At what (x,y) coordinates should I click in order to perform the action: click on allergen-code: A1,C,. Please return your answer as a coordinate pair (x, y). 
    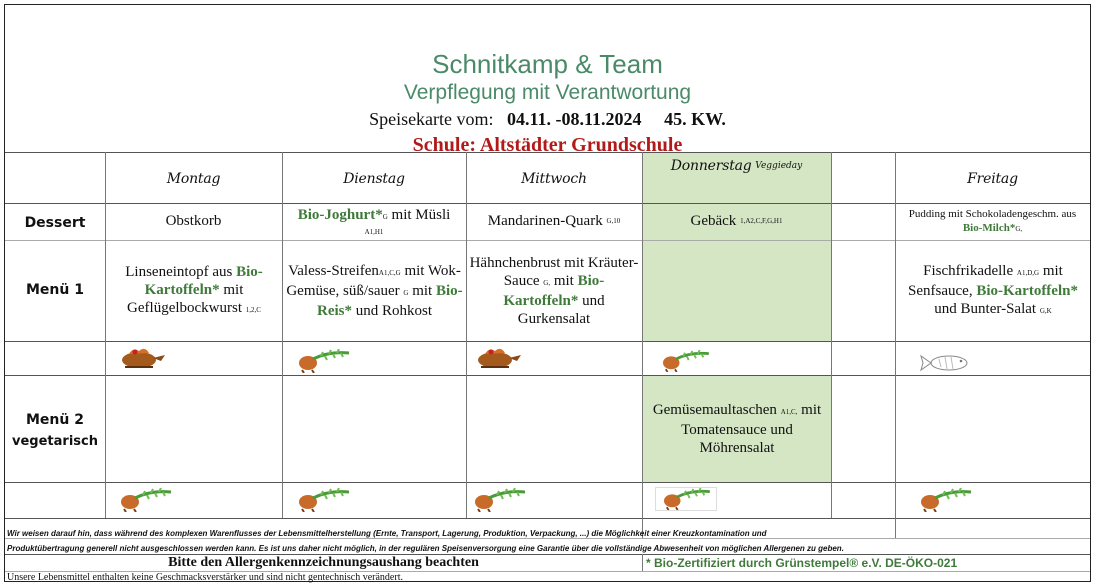
    Looking at the image, I should click on (789, 412).